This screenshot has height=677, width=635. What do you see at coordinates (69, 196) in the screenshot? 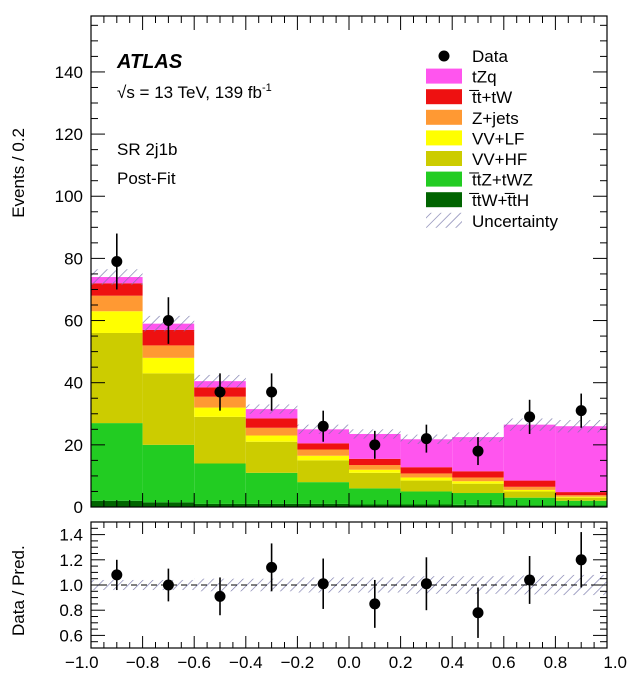
I see `y-tick-label: 100` at bounding box center [69, 196].